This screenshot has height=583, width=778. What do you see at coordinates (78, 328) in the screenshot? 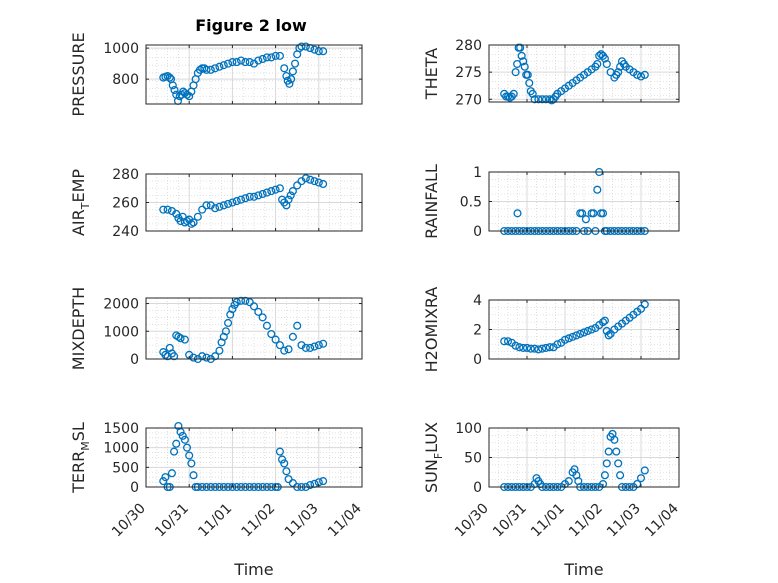
I see `y-axis-label: MIXDEPTH` at bounding box center [78, 328].